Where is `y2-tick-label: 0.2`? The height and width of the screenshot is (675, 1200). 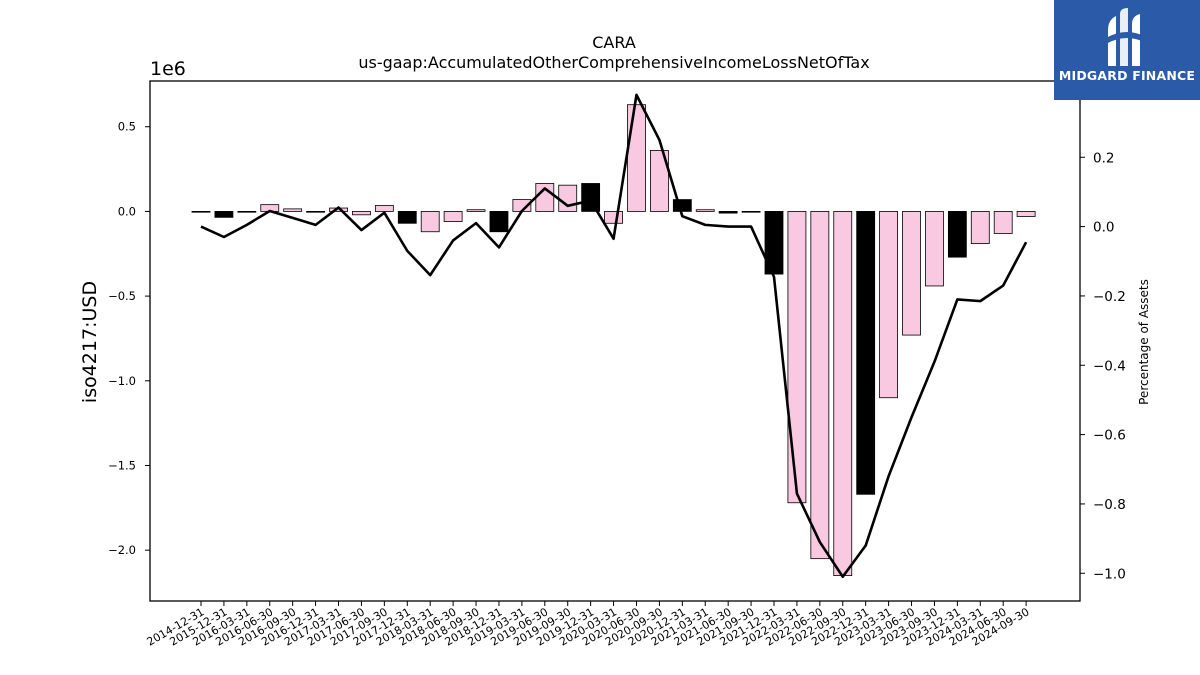 y2-tick-label: 0.2 is located at coordinates (1103, 158).